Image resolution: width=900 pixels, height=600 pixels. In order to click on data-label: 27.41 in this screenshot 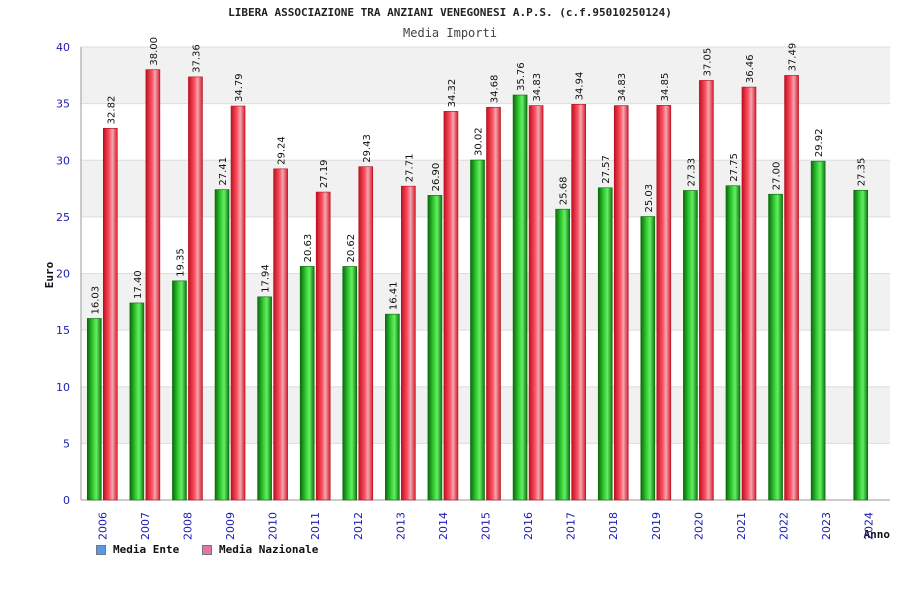, I will do `click(223, 171)`.